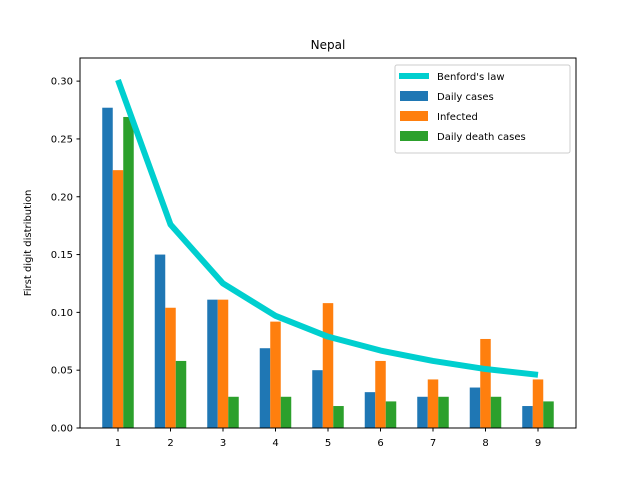 The height and width of the screenshot is (480, 640). I want to click on y-tick-label: 0.00, so click(62, 429).